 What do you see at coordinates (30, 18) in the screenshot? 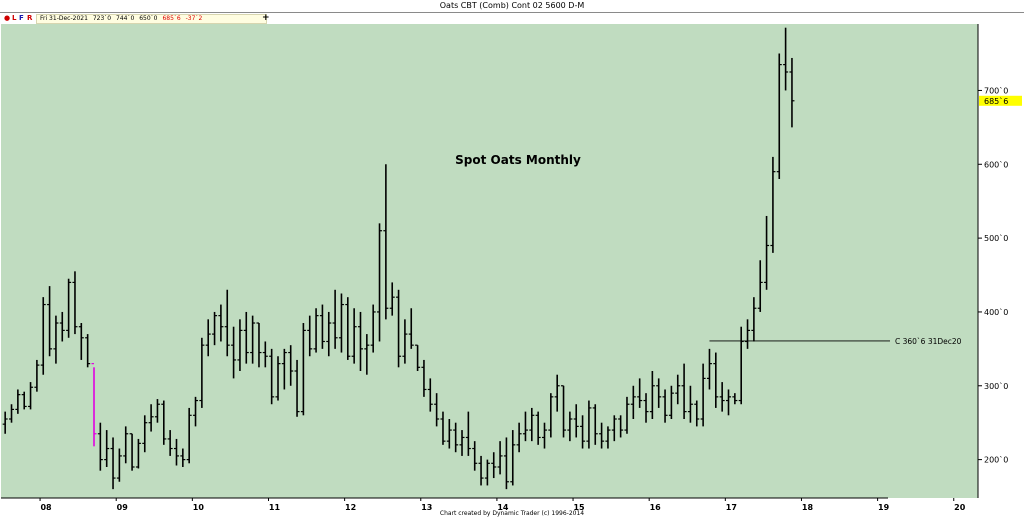
I see `r-button: R` at bounding box center [30, 18].